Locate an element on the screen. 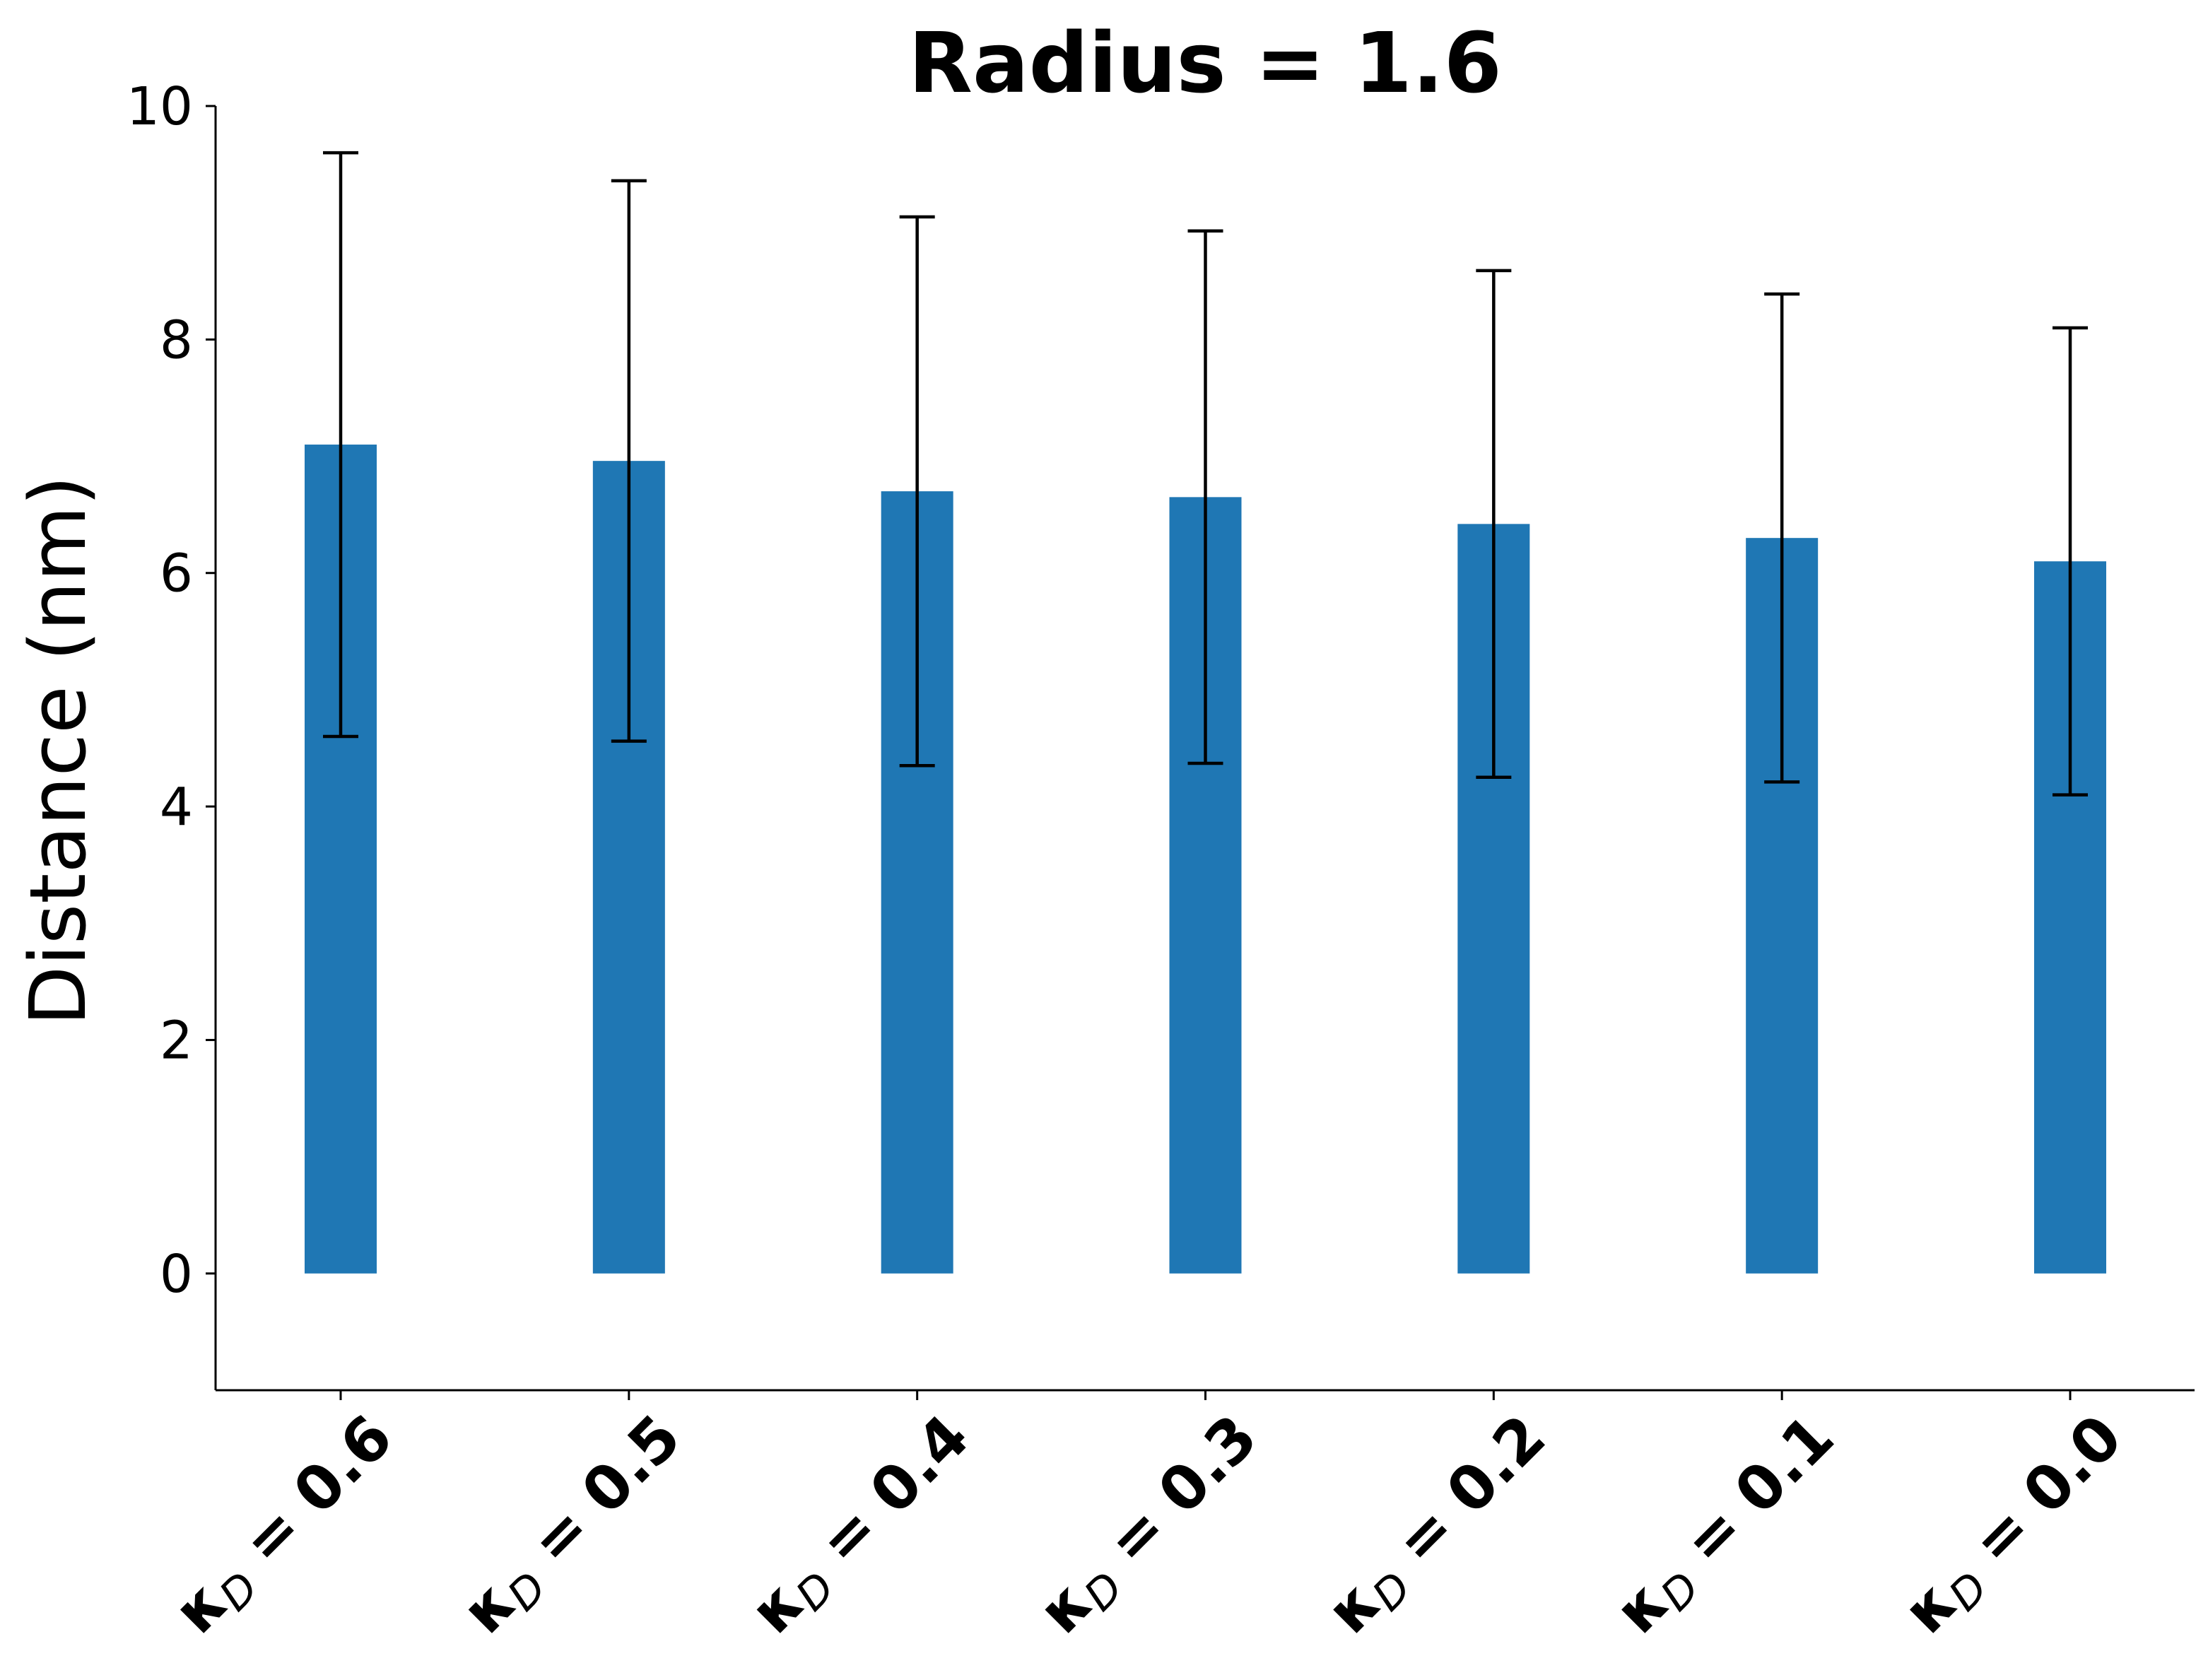  x-tick-label: κD = 0.1 is located at coordinates (1726, 1526).